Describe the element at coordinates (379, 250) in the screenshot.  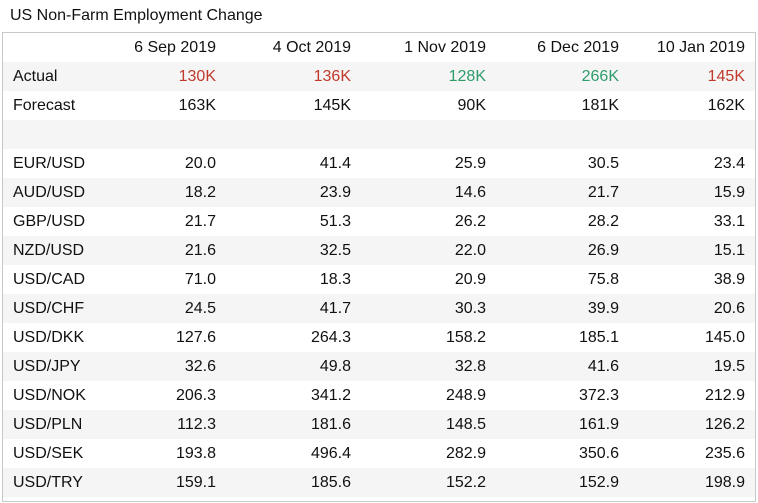
I see `table-row: NZD/USD 21.6 32.5 22.0 26.9 15.1` at that location.